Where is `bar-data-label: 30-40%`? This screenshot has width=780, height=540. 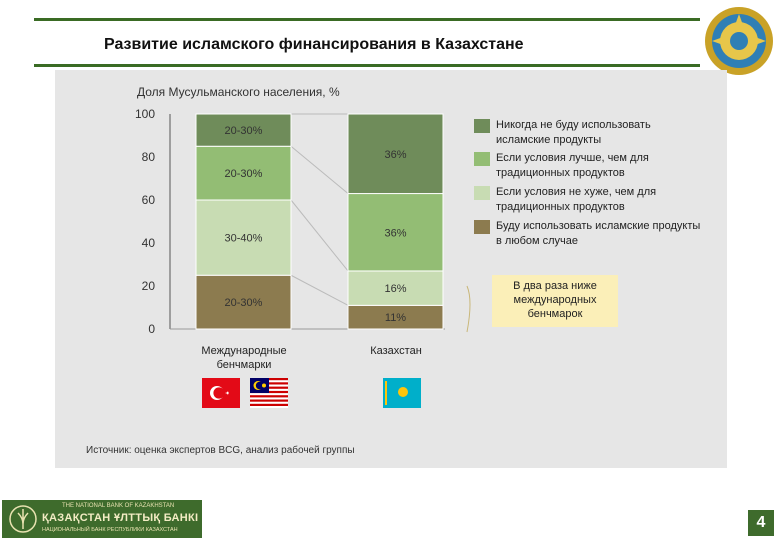 bar-data-label: 30-40% is located at coordinates (244, 239).